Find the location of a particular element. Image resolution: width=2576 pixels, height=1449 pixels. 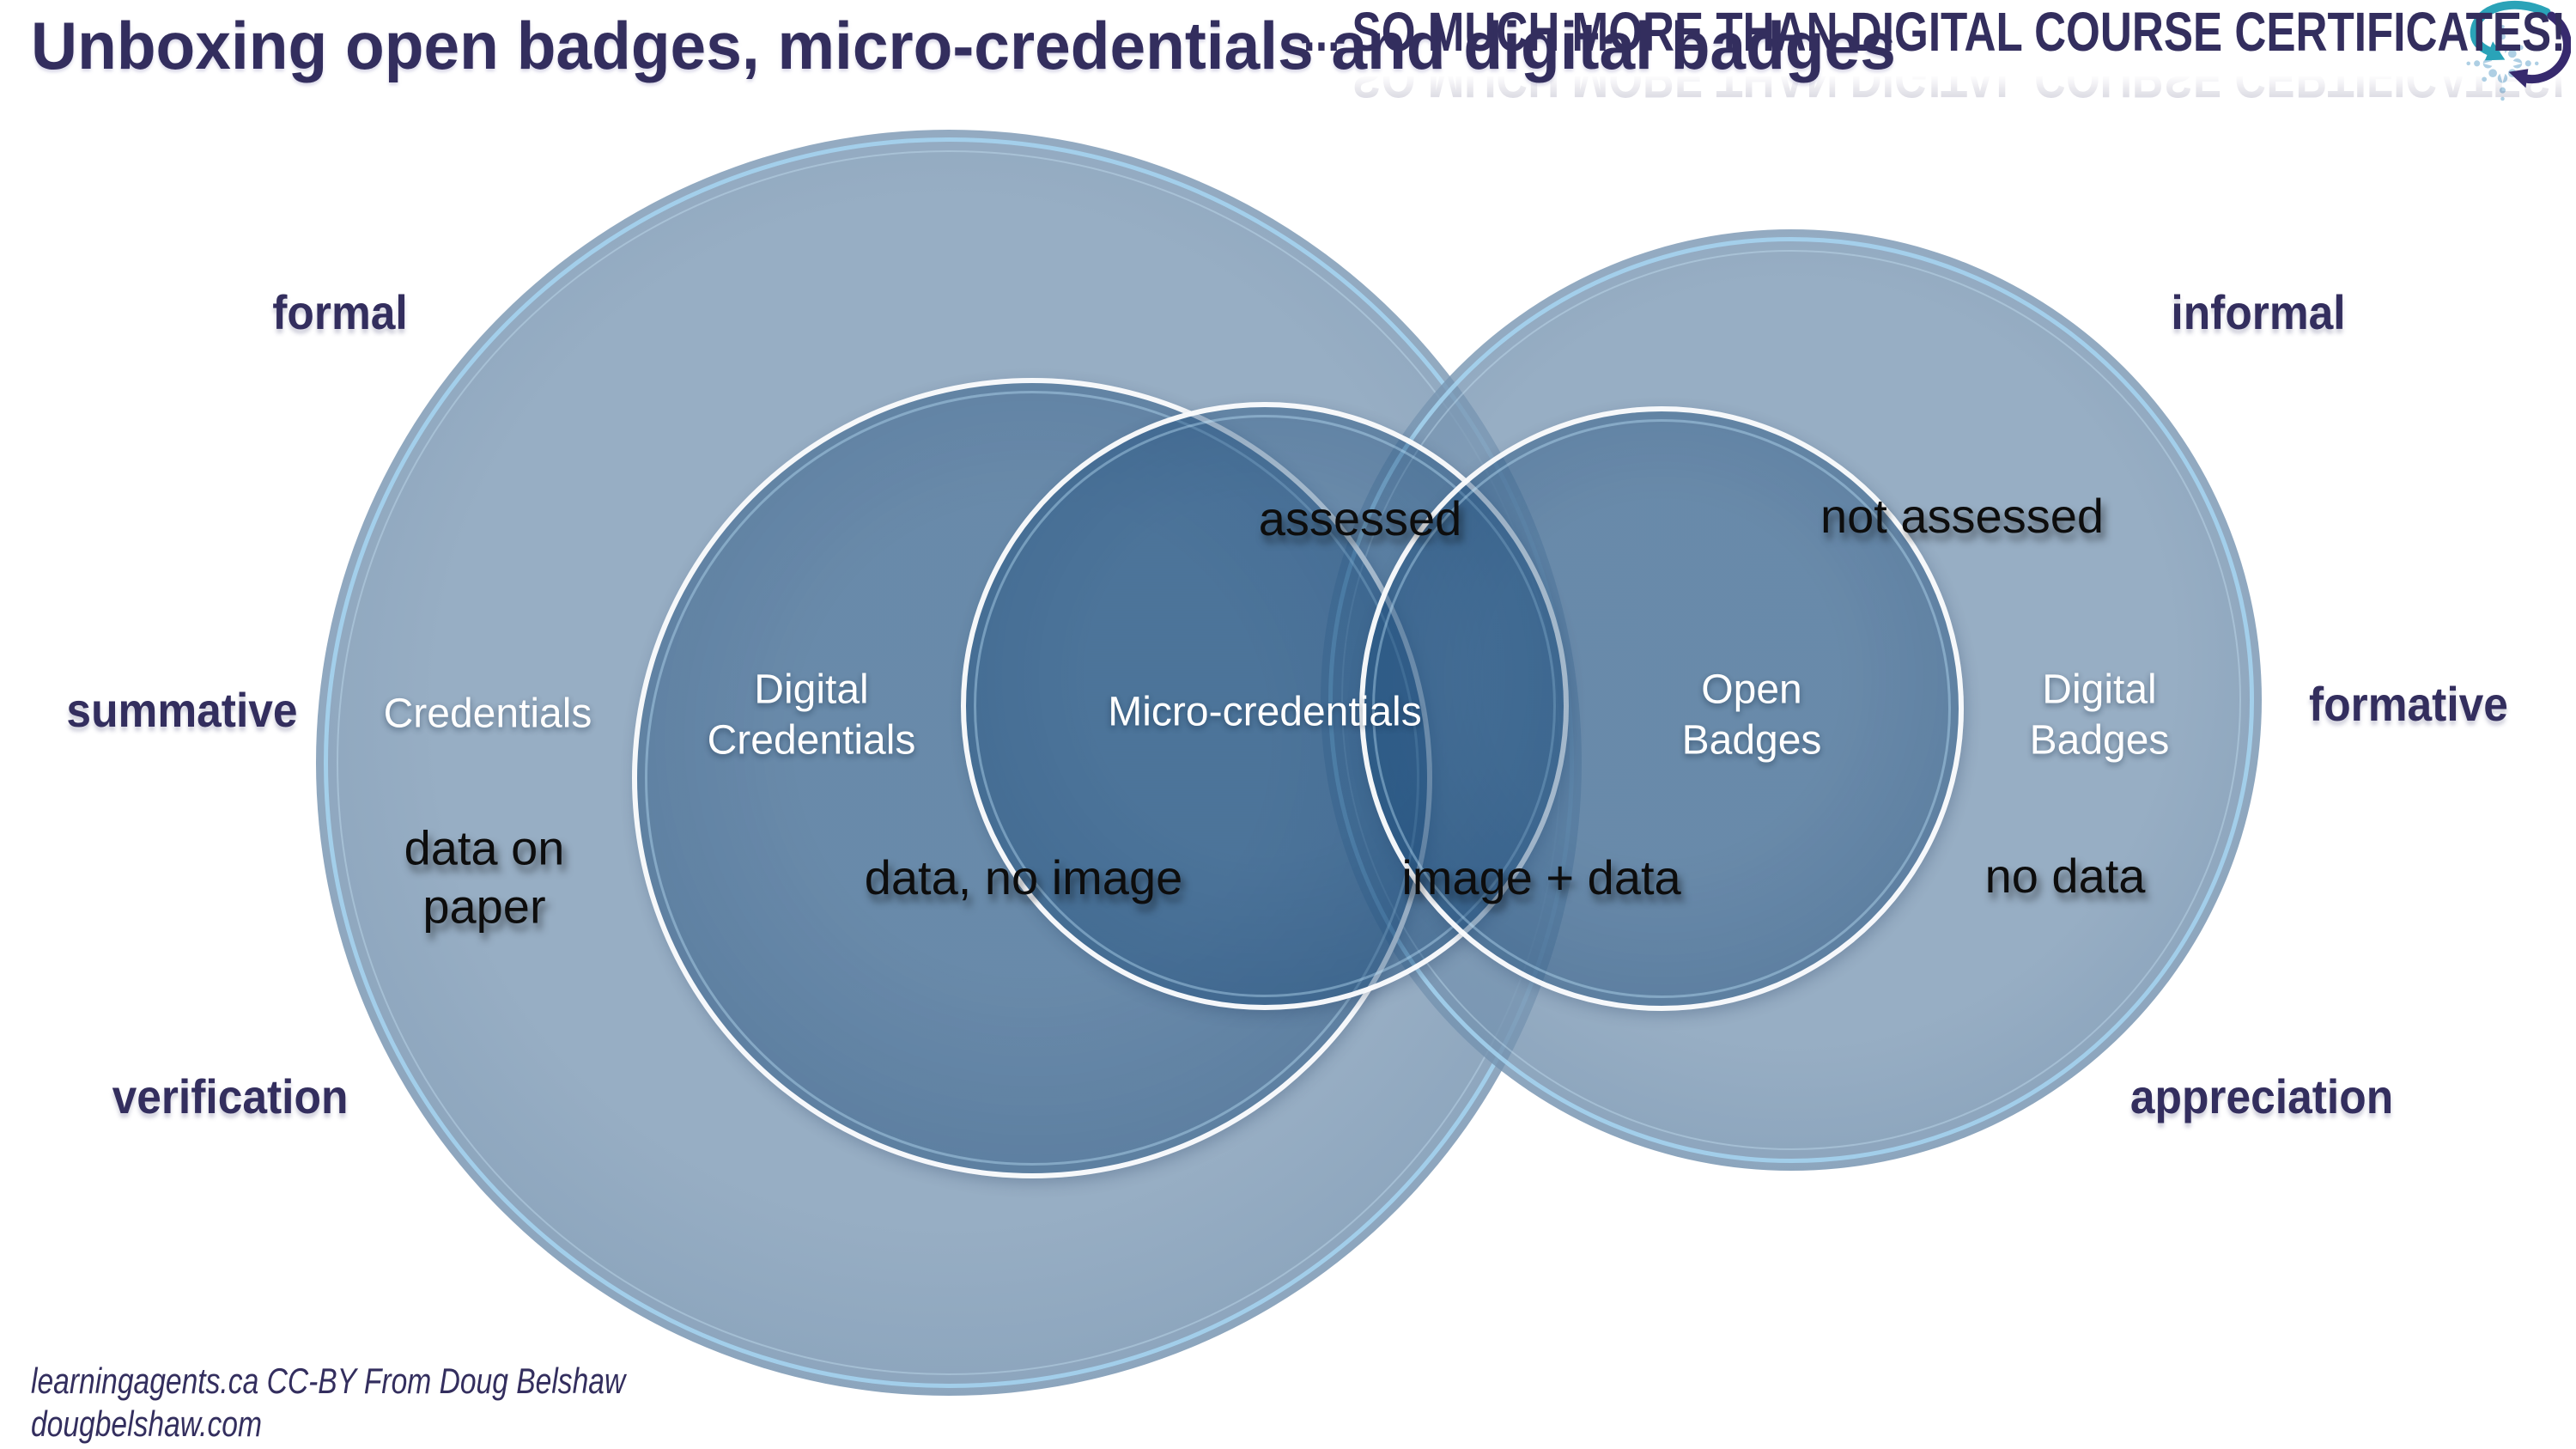

purple-arrow-icon is located at coordinates (2540, 49).